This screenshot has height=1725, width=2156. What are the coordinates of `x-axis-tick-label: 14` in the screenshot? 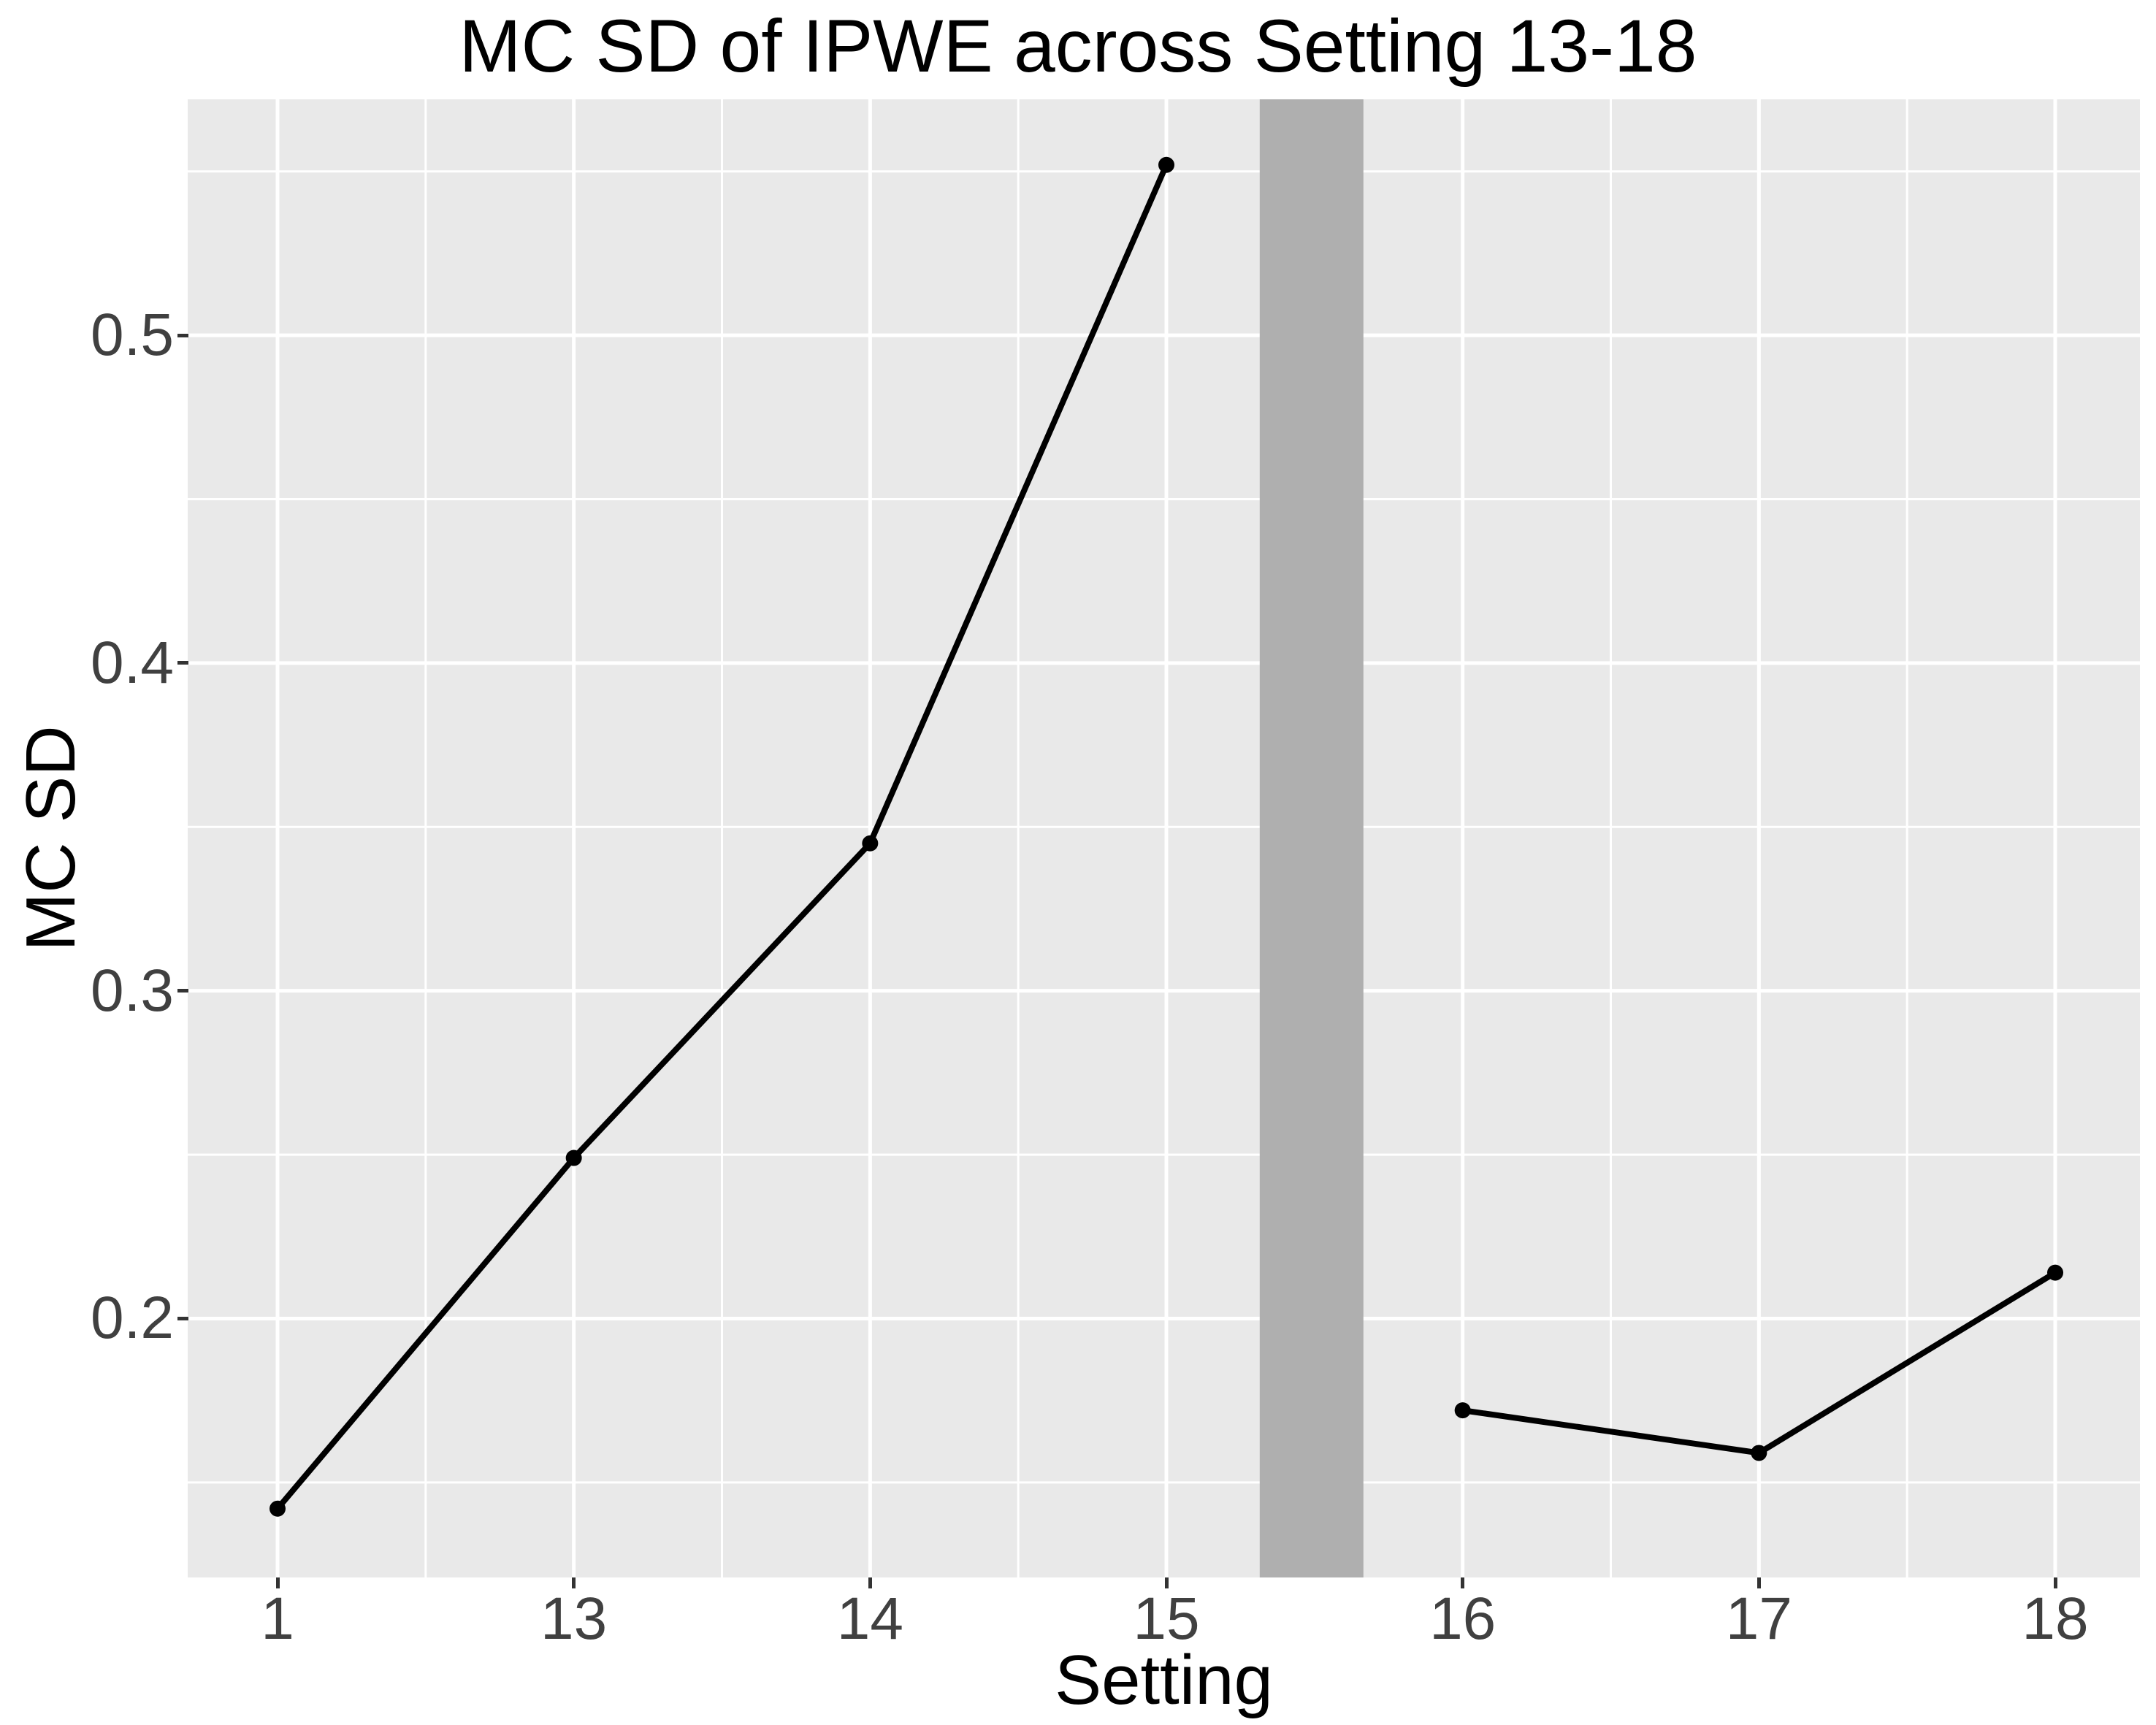 It's located at (870, 1619).